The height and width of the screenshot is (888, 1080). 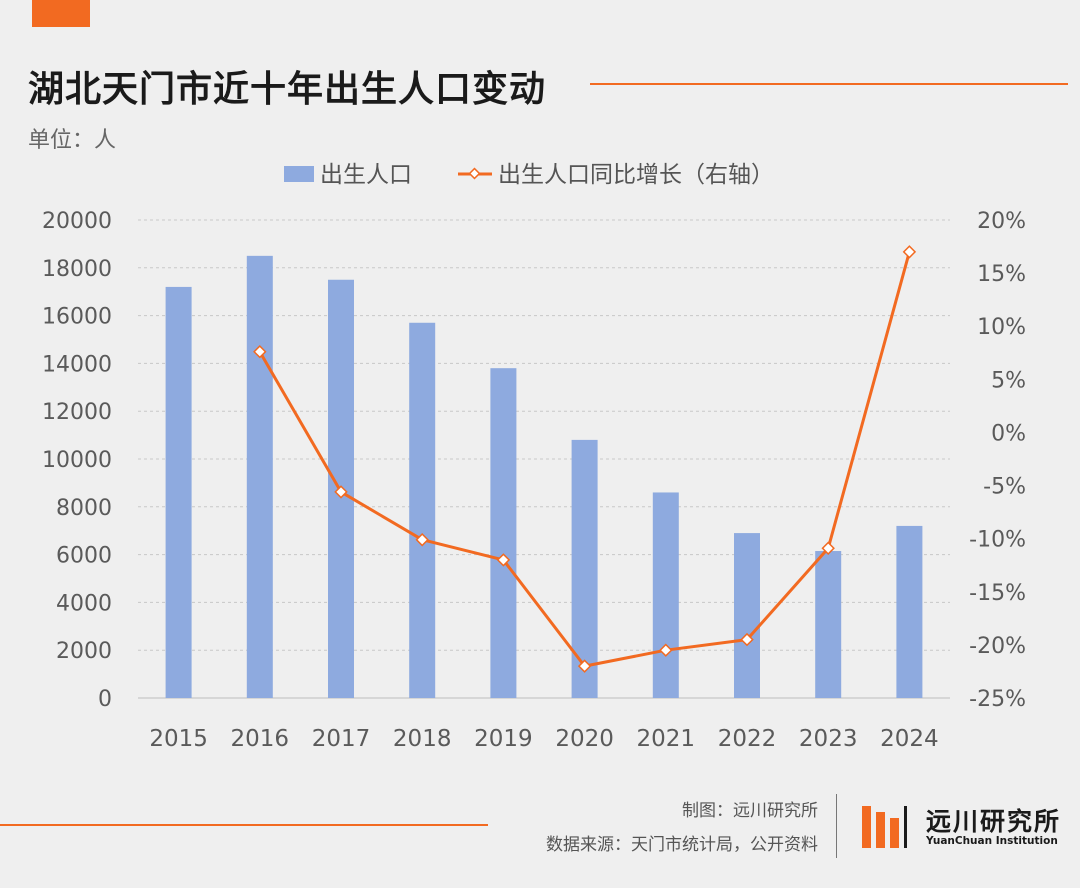 I want to click on y-right-tick-label: 20%, so click(x=1001, y=221).